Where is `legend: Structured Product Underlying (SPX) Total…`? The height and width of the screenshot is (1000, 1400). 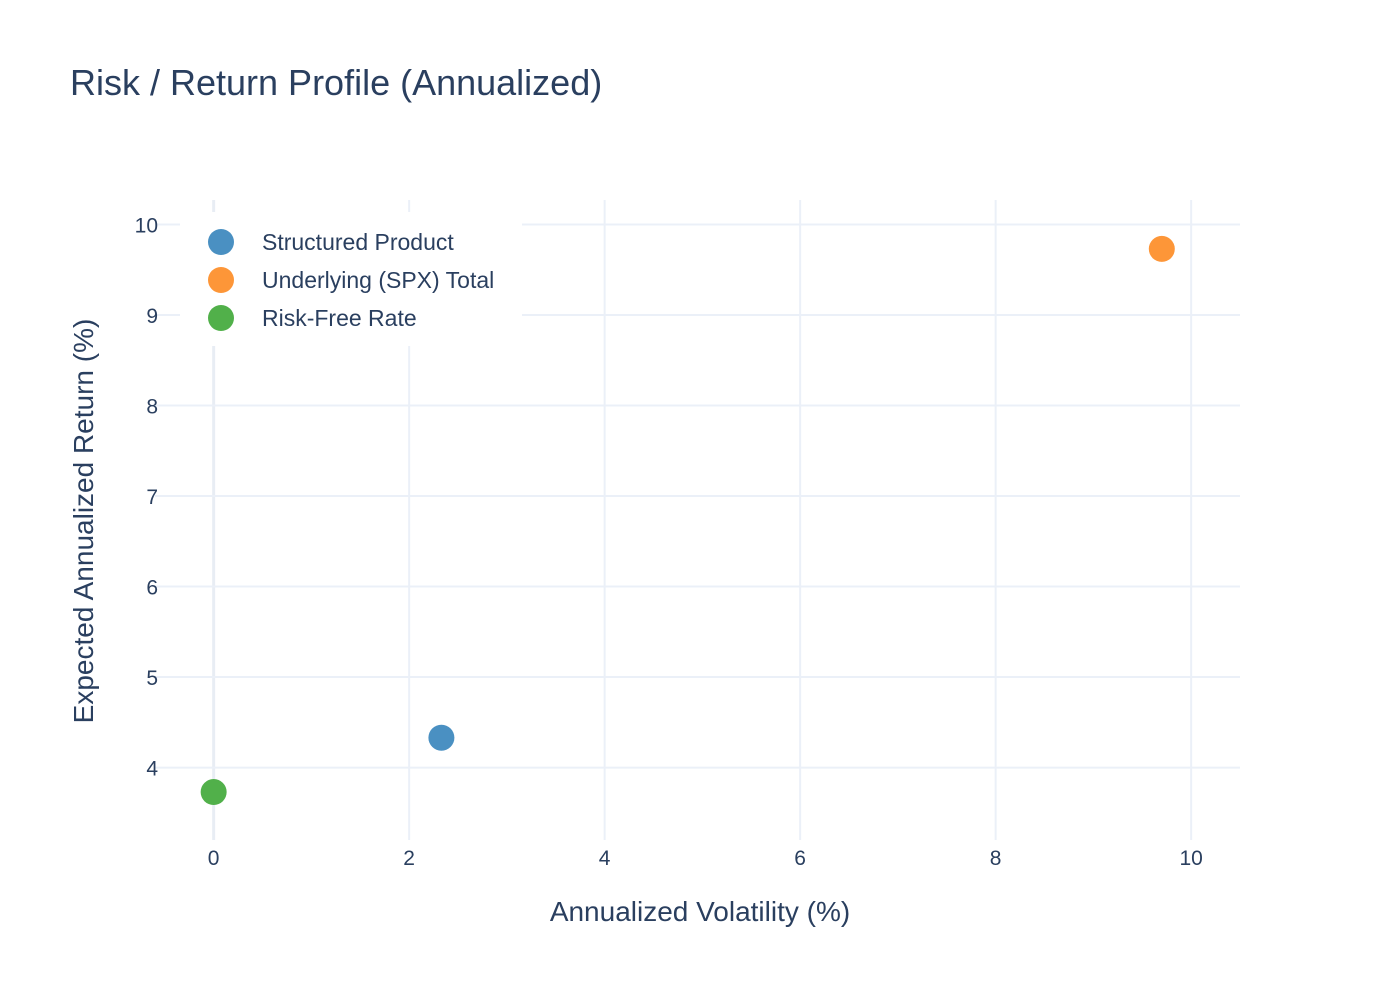 legend: Structured Product Underlying (SPX) Total… is located at coordinates (351, 279).